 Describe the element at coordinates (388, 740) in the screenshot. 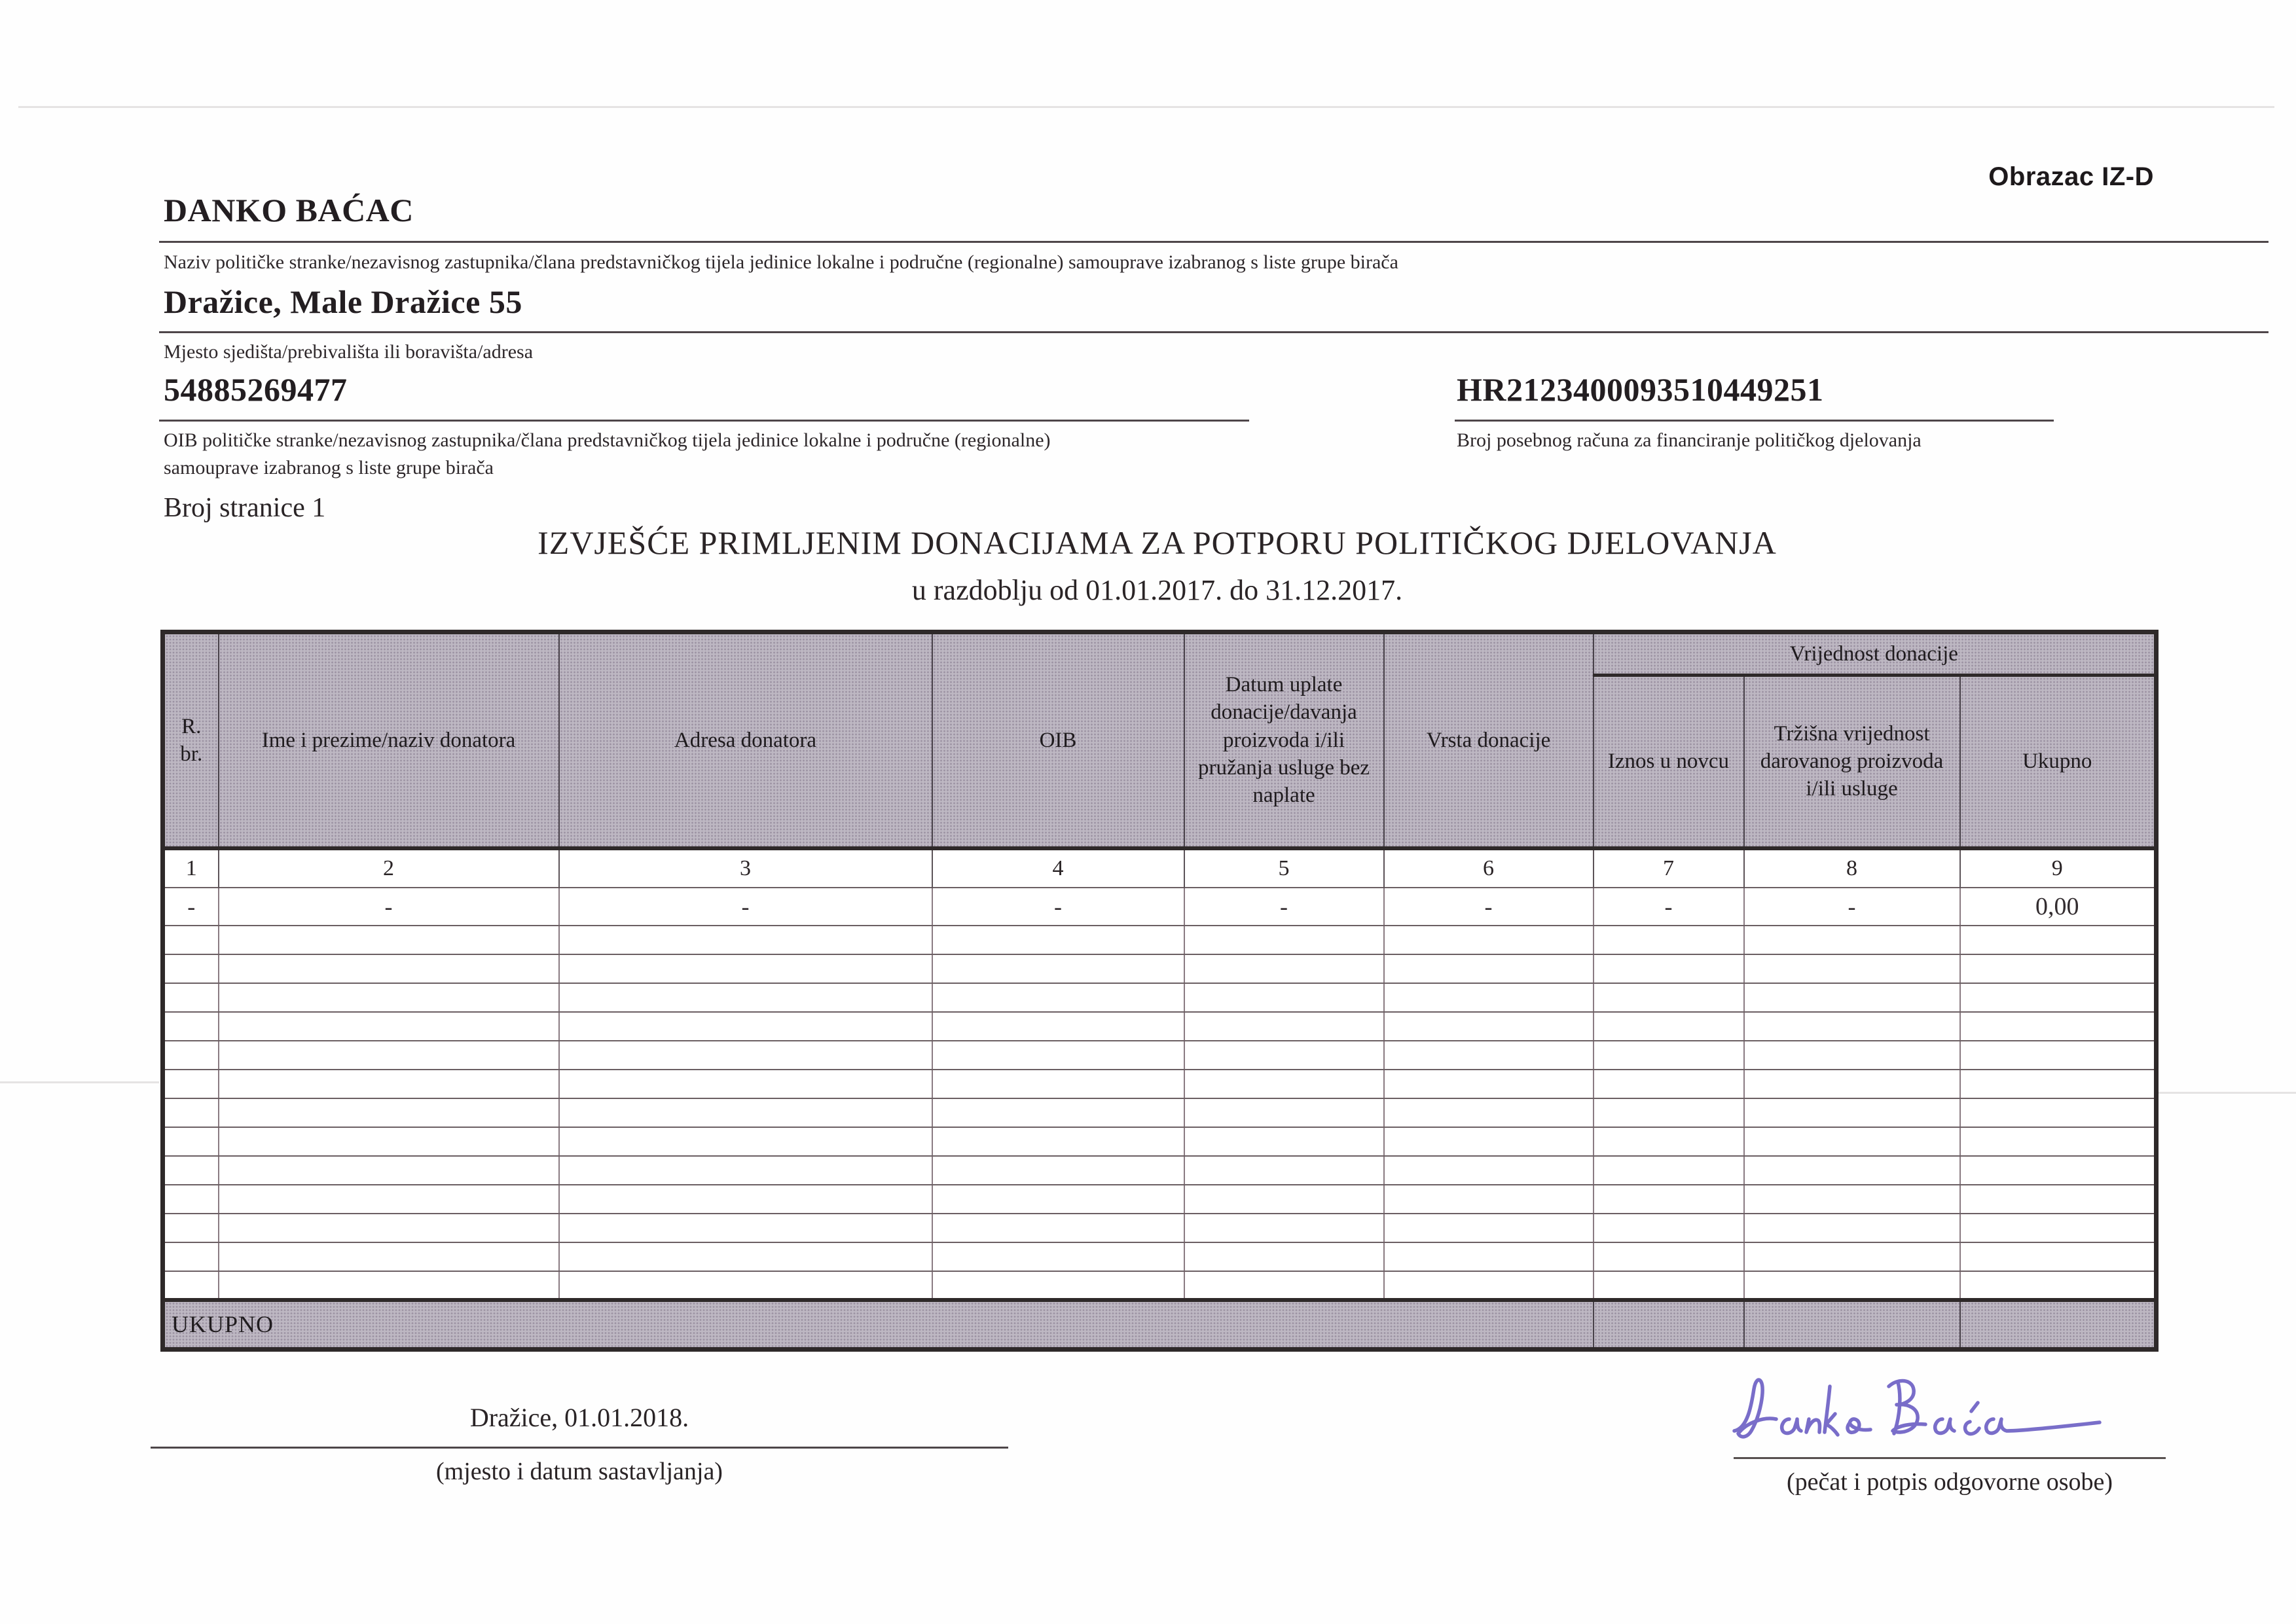

I see `col-header-donor-name: Ime i prezime/naziv donatora` at that location.